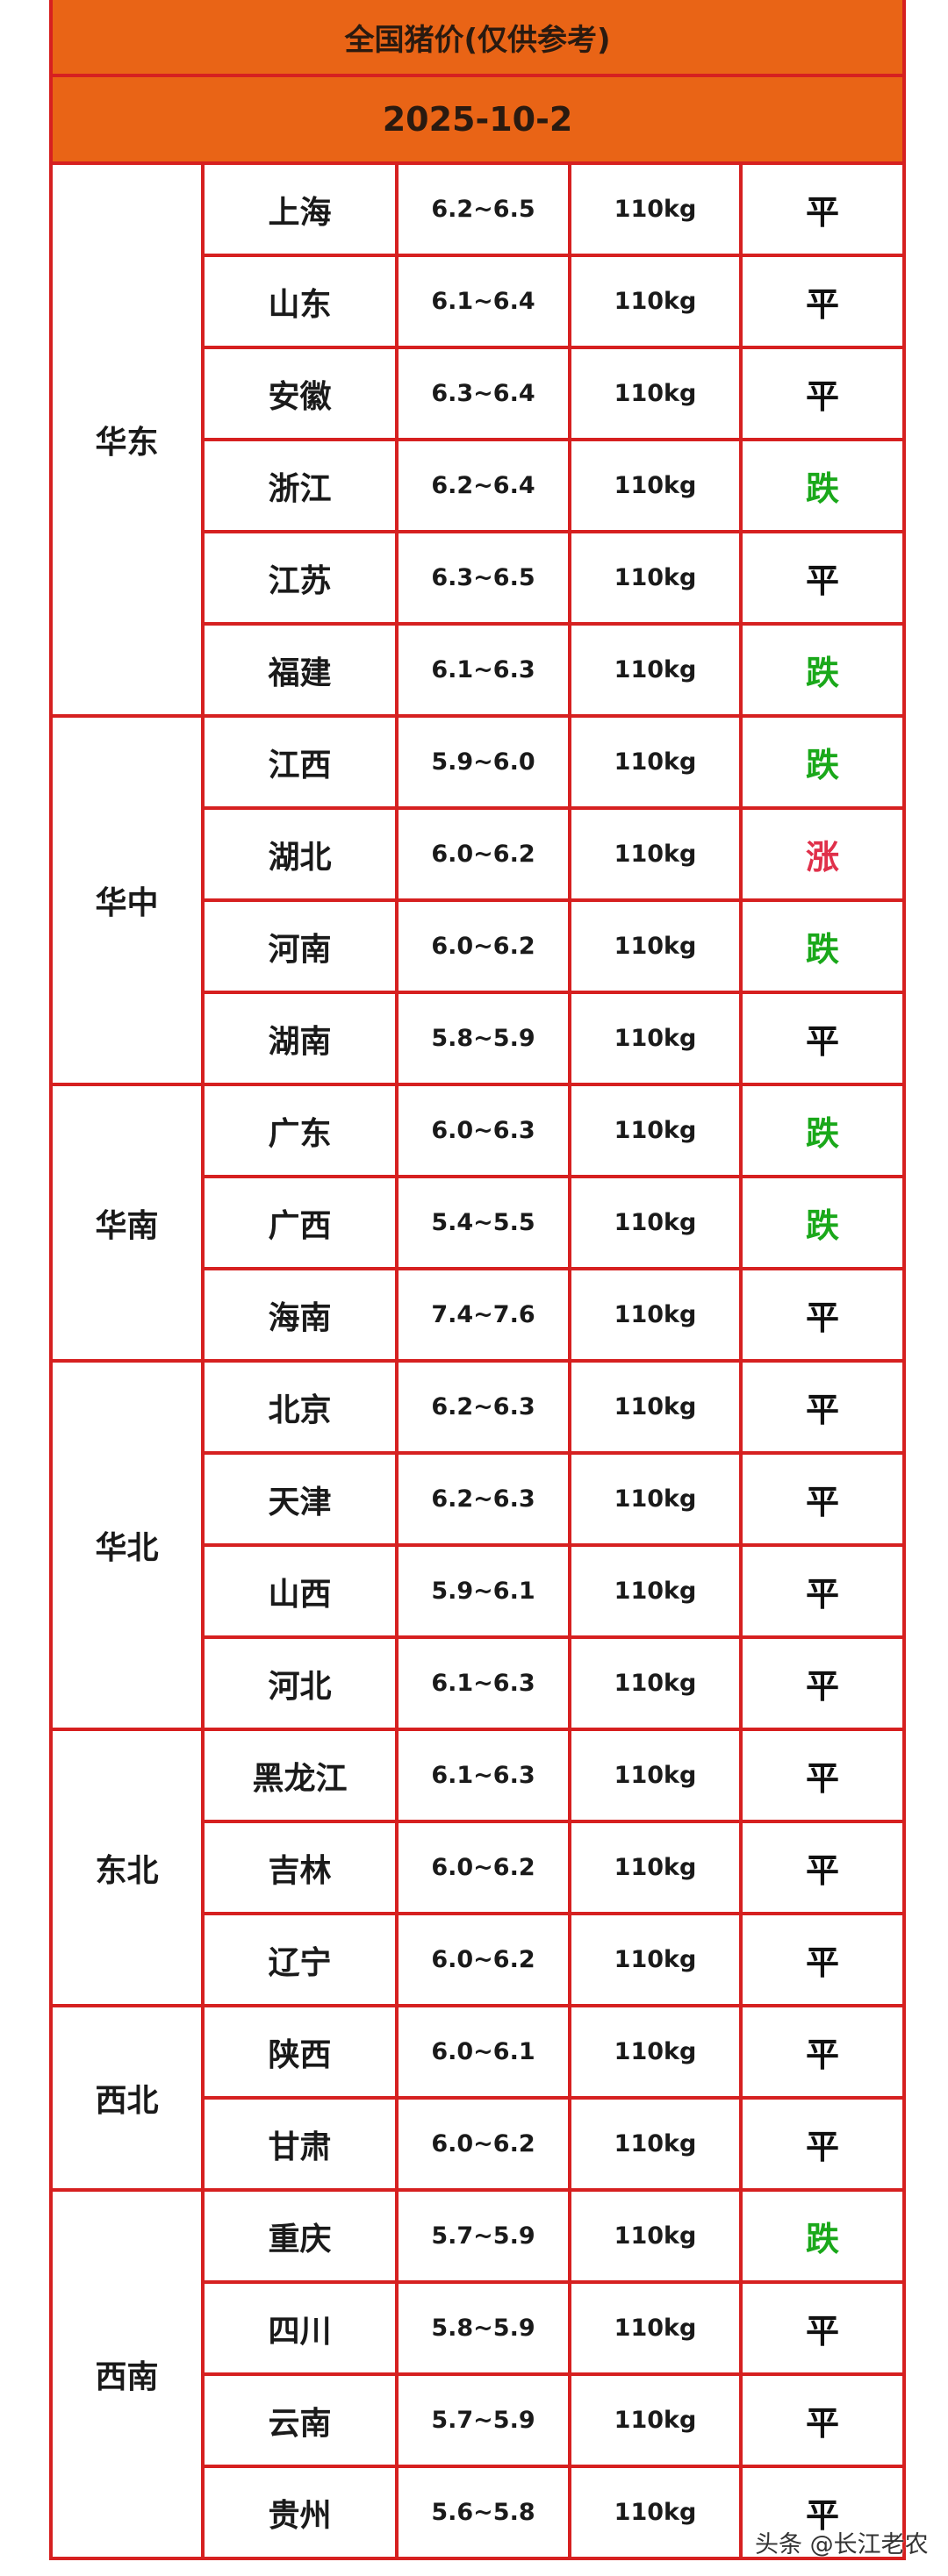 The height and width of the screenshot is (2576, 948). What do you see at coordinates (300, 1407) in the screenshot?
I see `province-cell: 北京` at bounding box center [300, 1407].